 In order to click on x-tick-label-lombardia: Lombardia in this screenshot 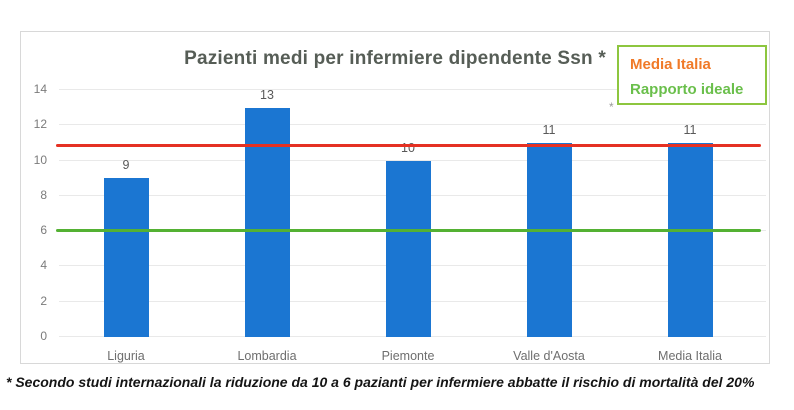, I will do `click(267, 356)`.